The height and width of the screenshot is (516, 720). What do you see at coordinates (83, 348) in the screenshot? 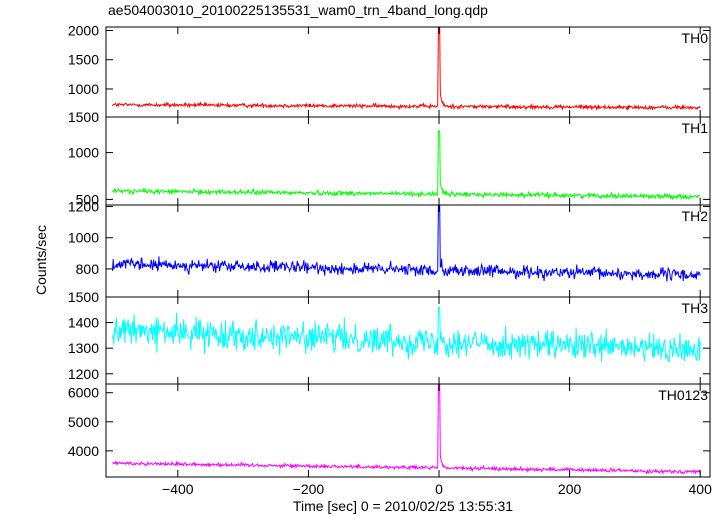
I see `y-tick-label: 1300` at bounding box center [83, 348].